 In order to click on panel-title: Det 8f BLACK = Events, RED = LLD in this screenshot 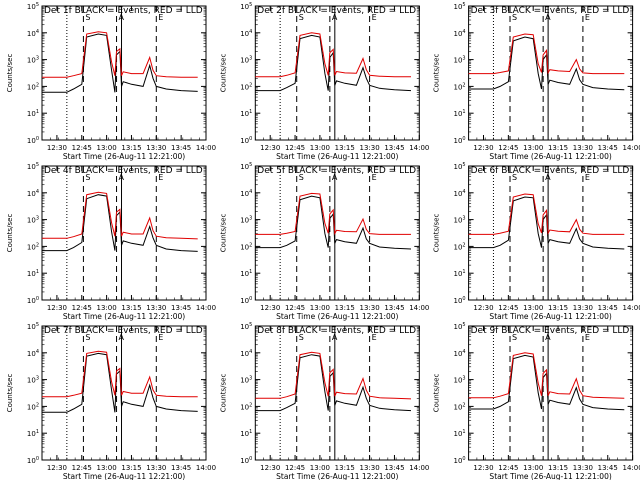, I will do `click(336, 331)`.